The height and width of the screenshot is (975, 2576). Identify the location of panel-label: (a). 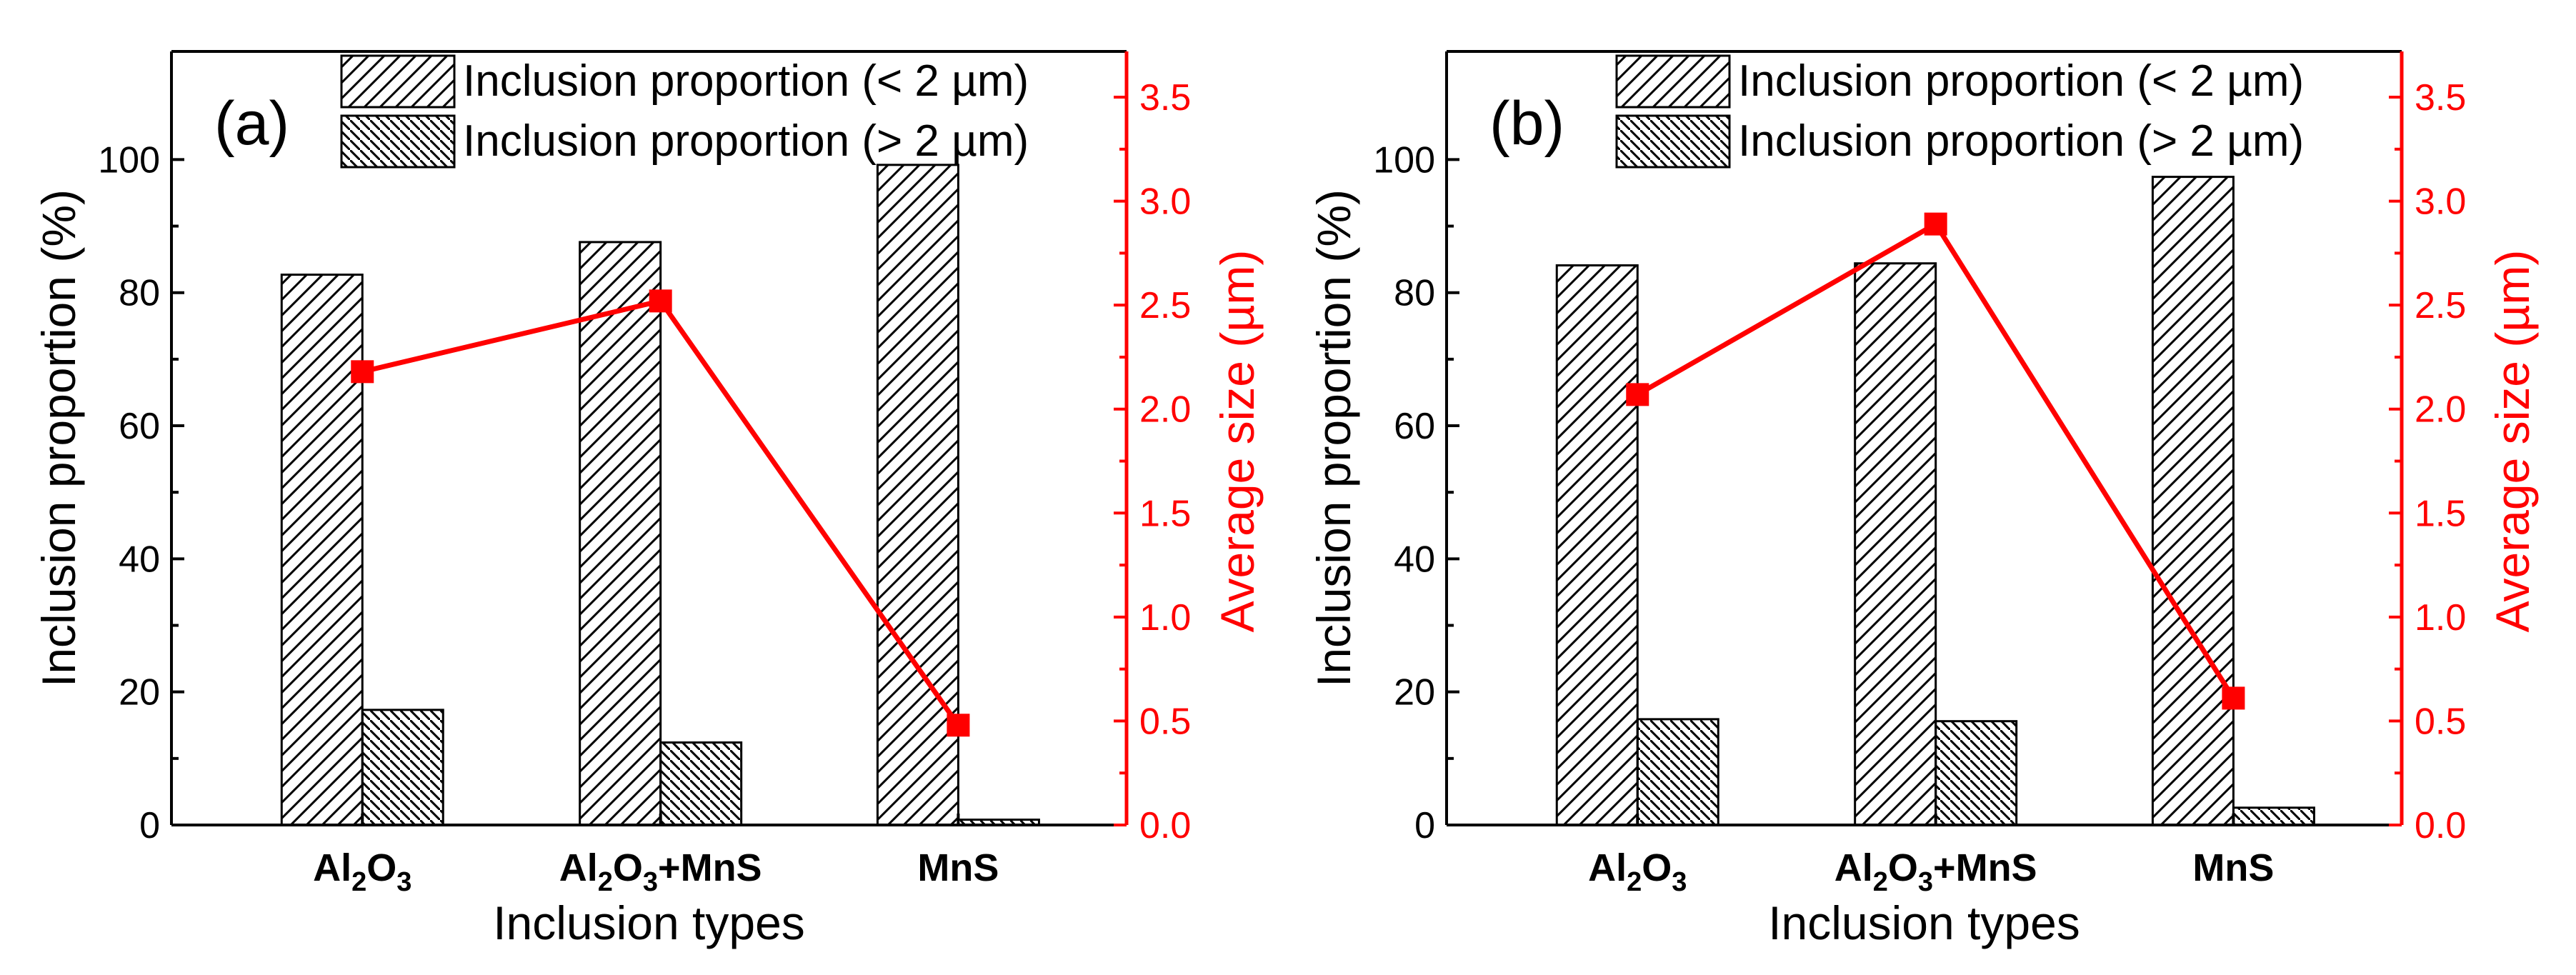
(252, 123).